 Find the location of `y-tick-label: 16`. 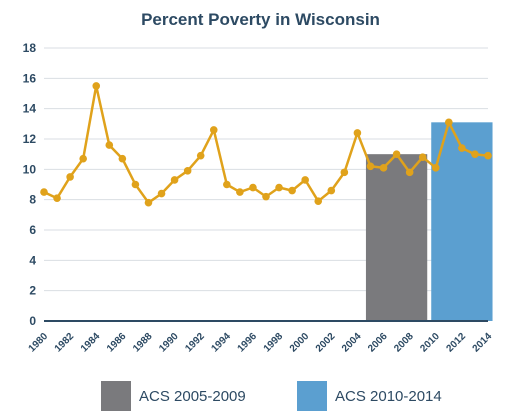

y-tick-label: 16 is located at coordinates (30, 78).